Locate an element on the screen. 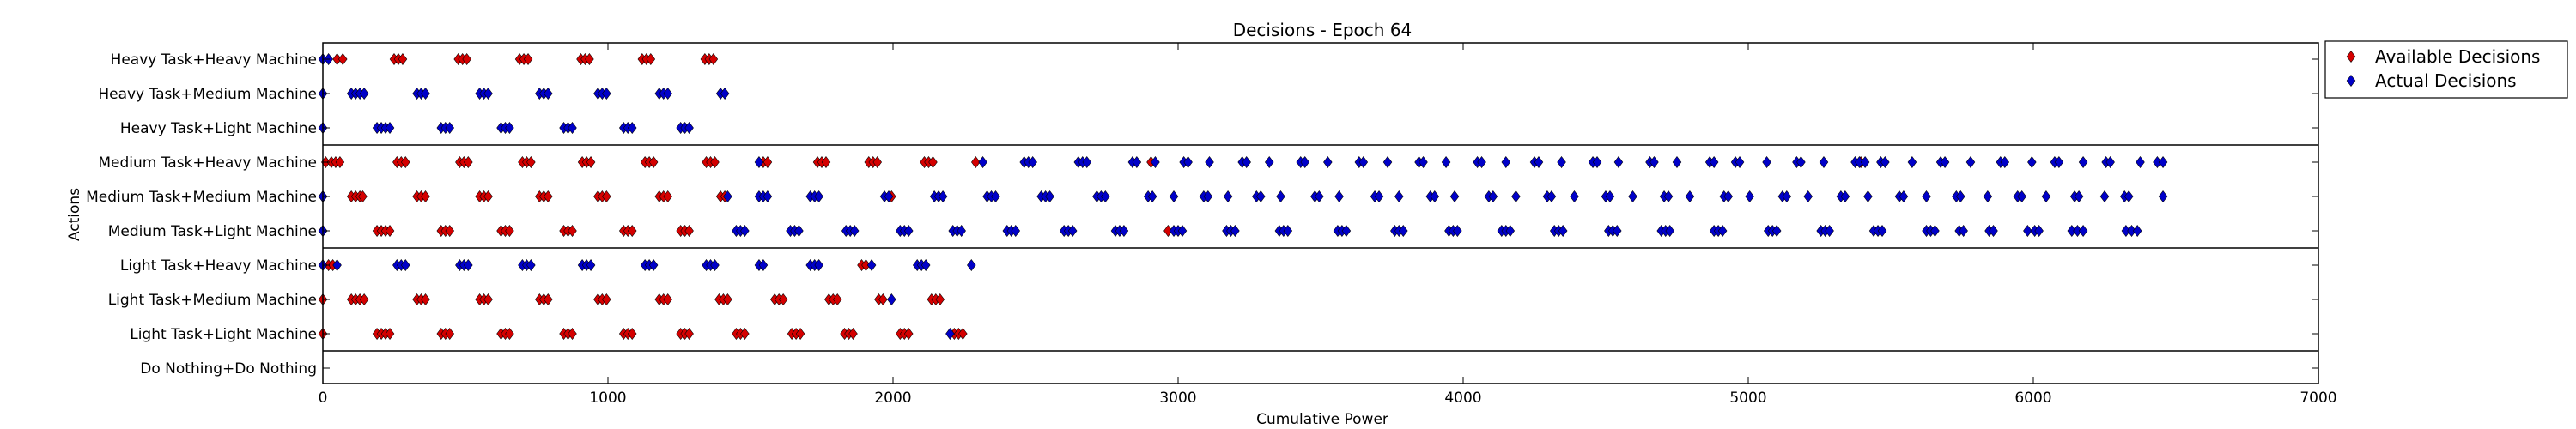 This screenshot has height=429, width=2576. x-tick-label: 6000 is located at coordinates (2033, 398).